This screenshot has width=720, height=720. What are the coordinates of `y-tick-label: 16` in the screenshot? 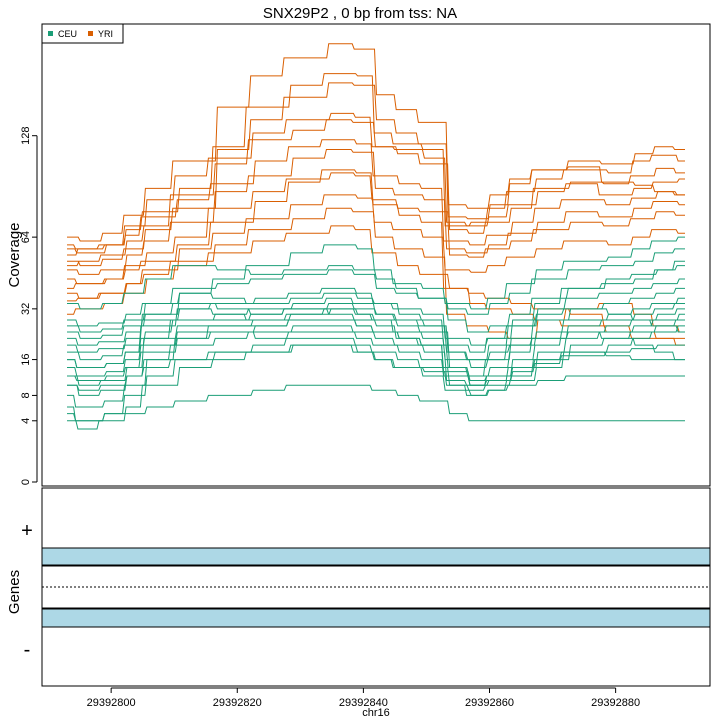 It's located at (26, 359).